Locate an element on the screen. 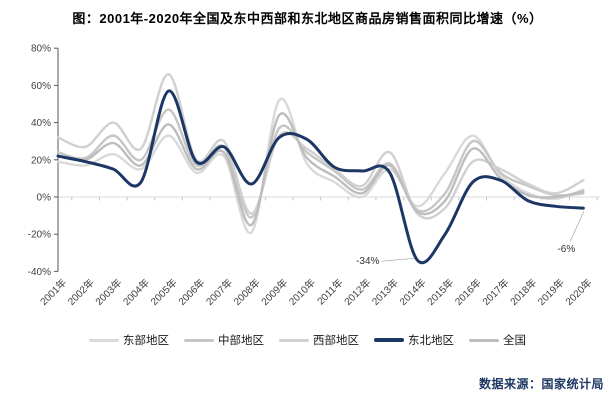 The height and width of the screenshot is (404, 615). chart-legend: 东部地区 中部地区 西部地区 东北地区 全国 is located at coordinates (307, 340).